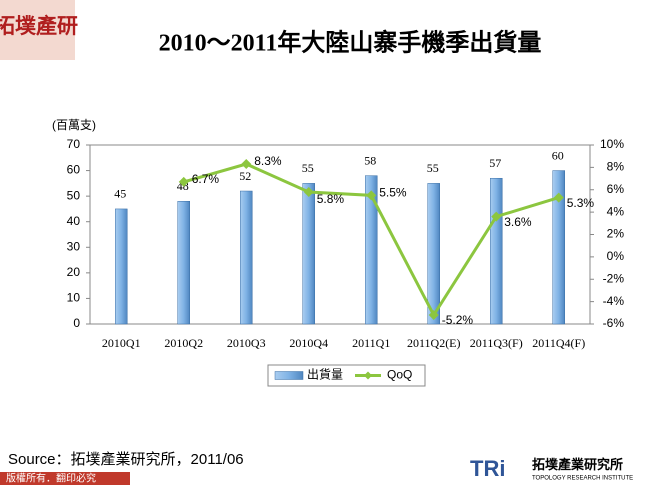 The height and width of the screenshot is (490, 650). Describe the element at coordinates (331, 199) in the screenshot. I see `line-label: 5.8%` at that location.